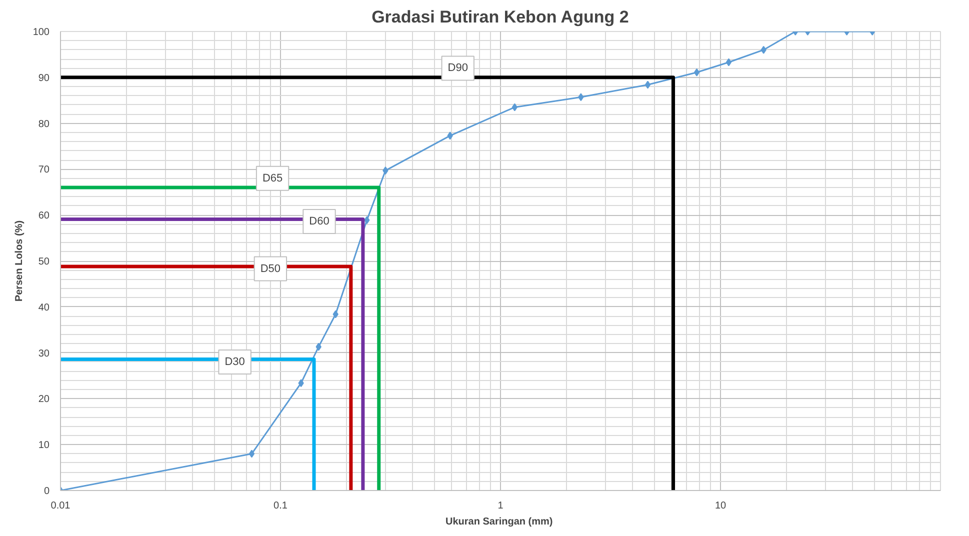  I want to click on y-tick-label: 20, so click(44, 400).